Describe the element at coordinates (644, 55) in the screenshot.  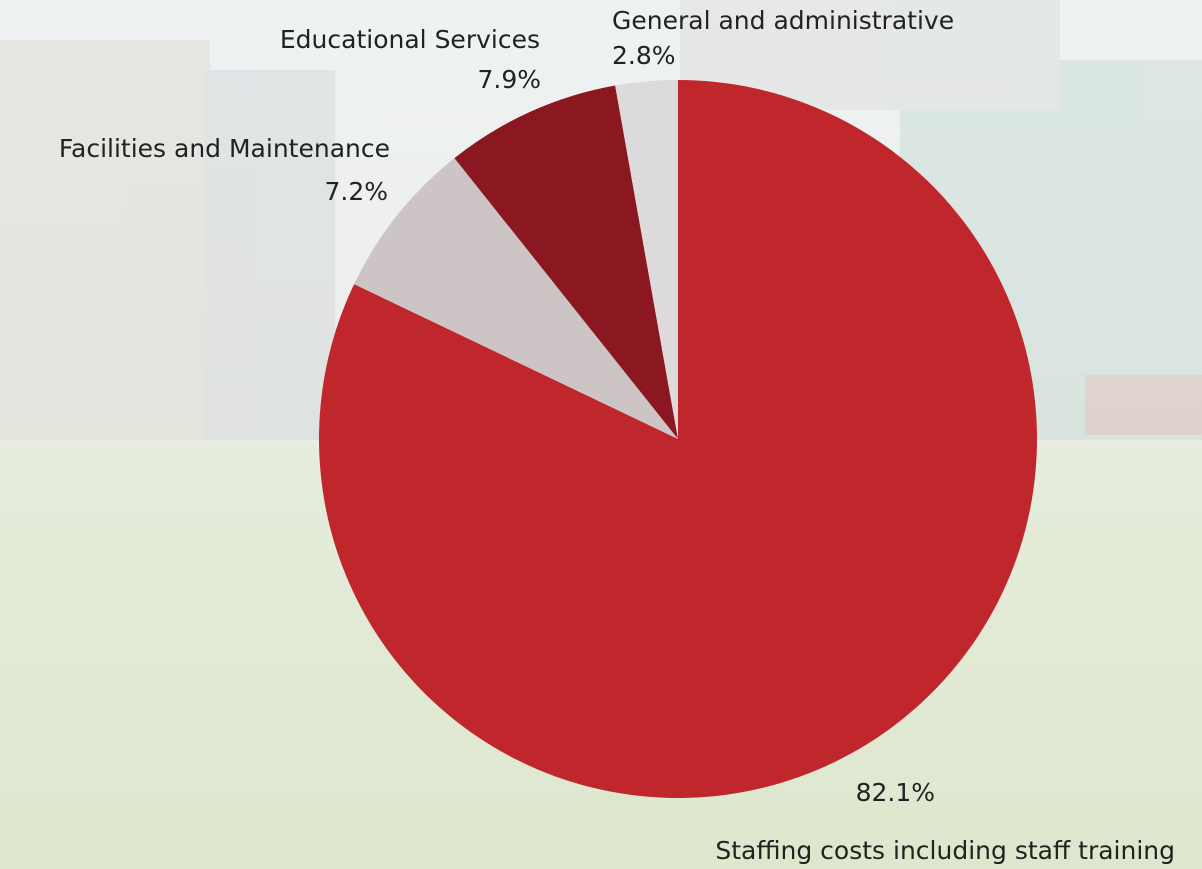
I see `slice-value-label: 2.8%` at that location.